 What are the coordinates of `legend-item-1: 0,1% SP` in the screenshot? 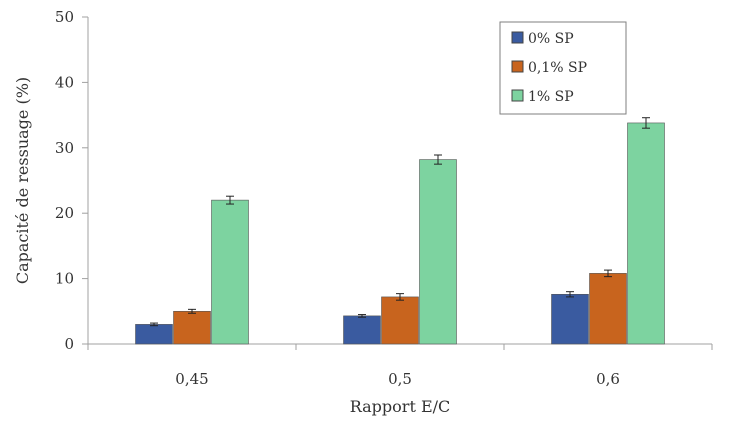 It's located at (549, 68).